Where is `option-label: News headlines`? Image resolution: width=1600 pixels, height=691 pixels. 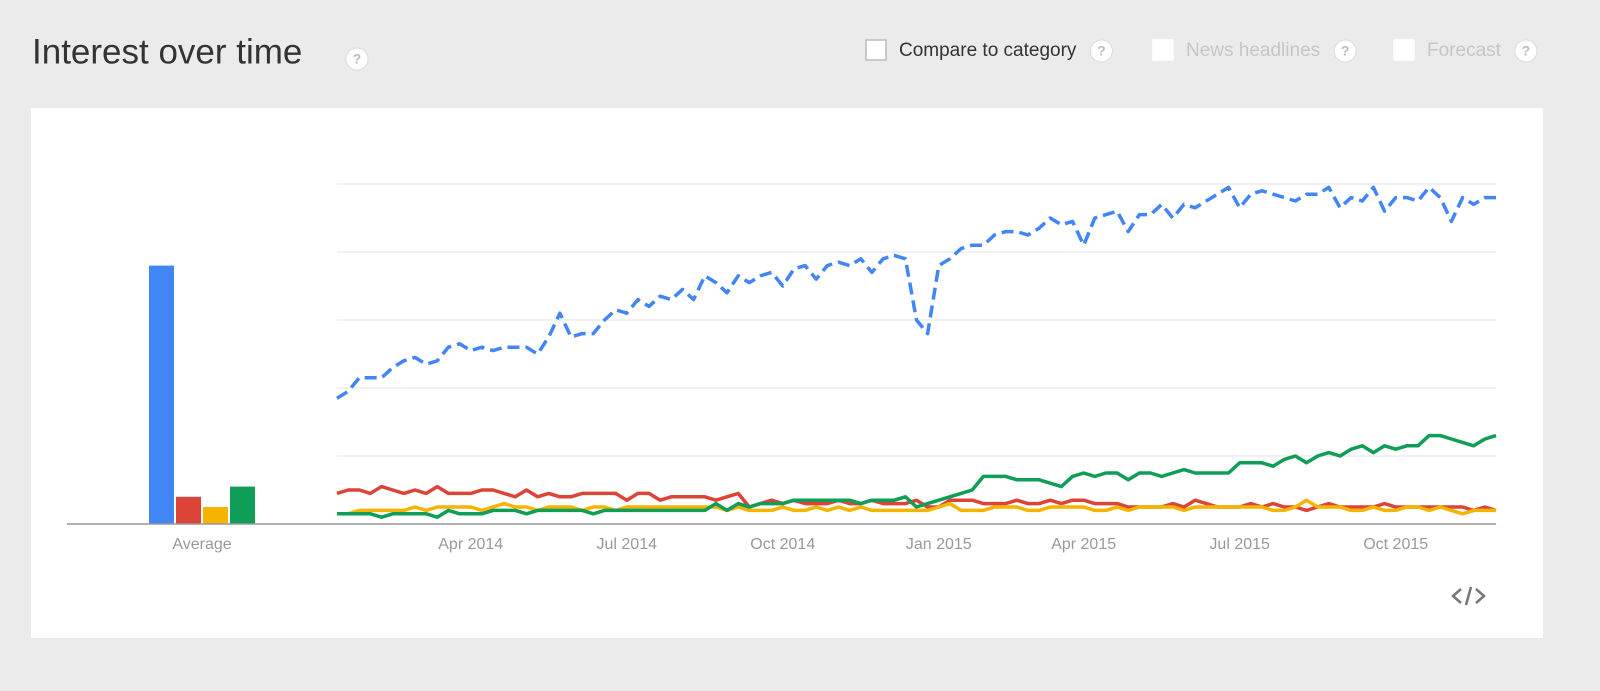 option-label: News headlines is located at coordinates (1253, 50).